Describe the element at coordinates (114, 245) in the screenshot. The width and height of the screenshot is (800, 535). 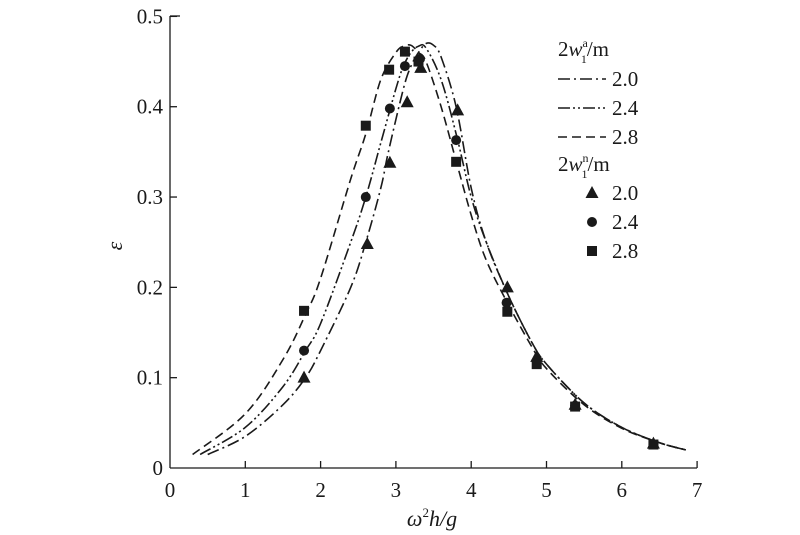
I see `y-axis-label: ε` at that location.